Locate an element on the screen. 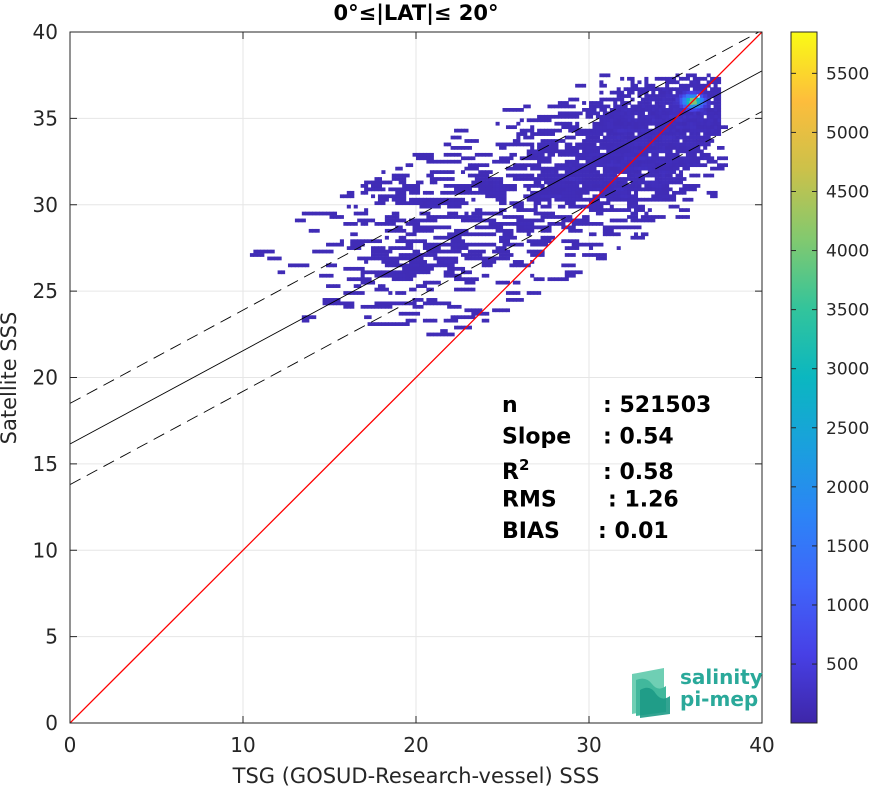 The height and width of the screenshot is (789, 879). x-axis-title: TSG (GOSUD-Research-vessel) SSS is located at coordinates (416, 776).